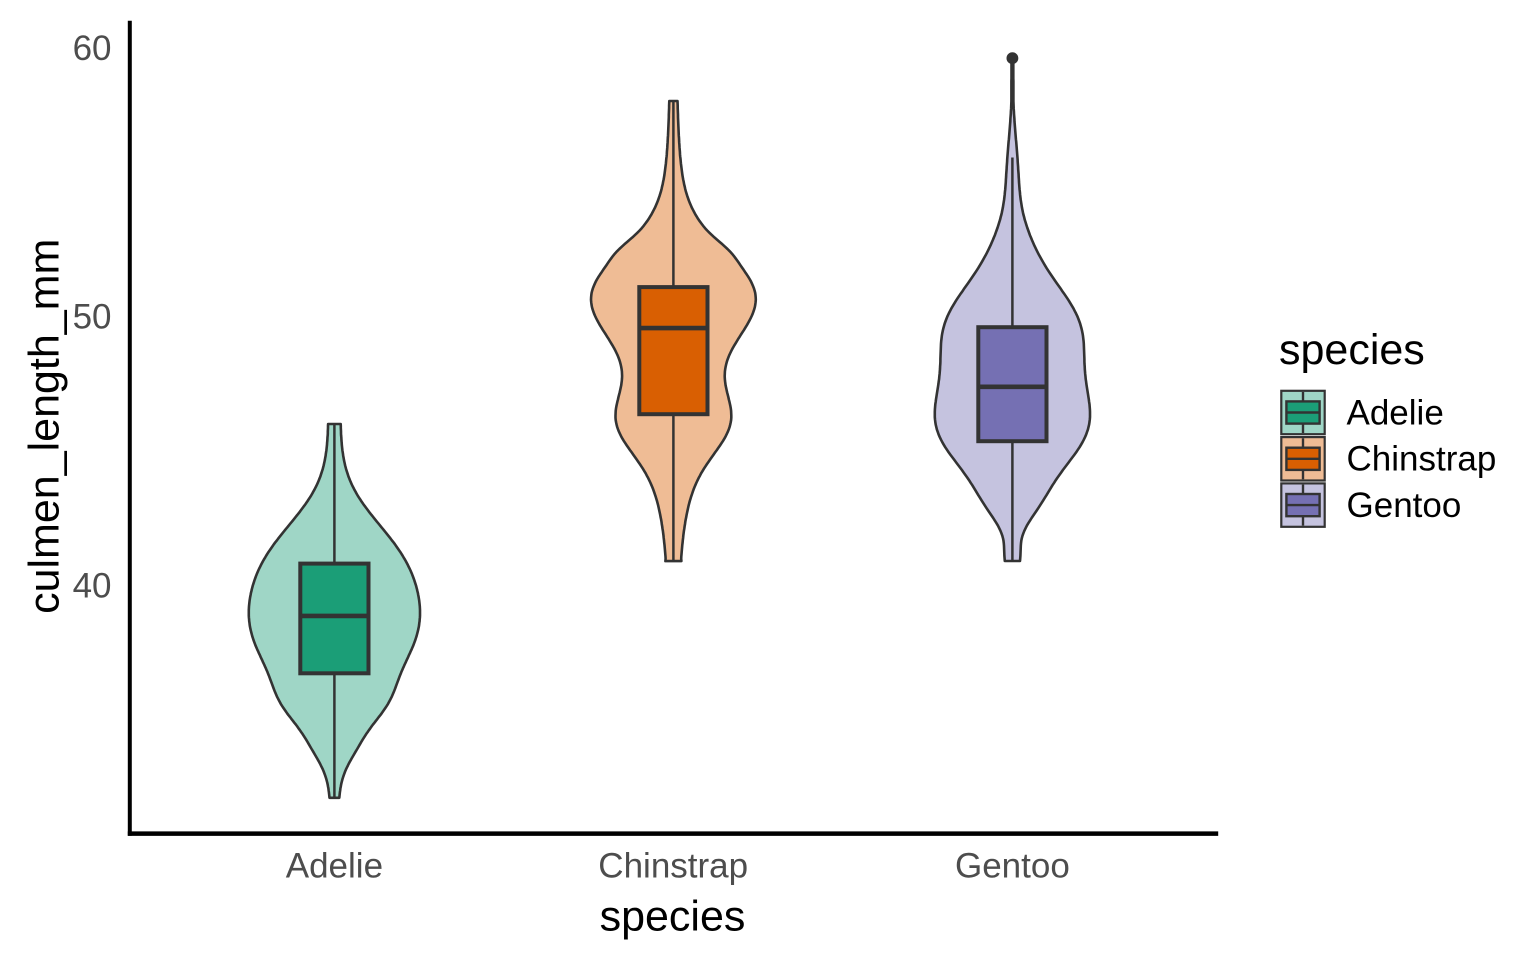  What do you see at coordinates (92, 317) in the screenshot?
I see `svg-text: 50` at bounding box center [92, 317].